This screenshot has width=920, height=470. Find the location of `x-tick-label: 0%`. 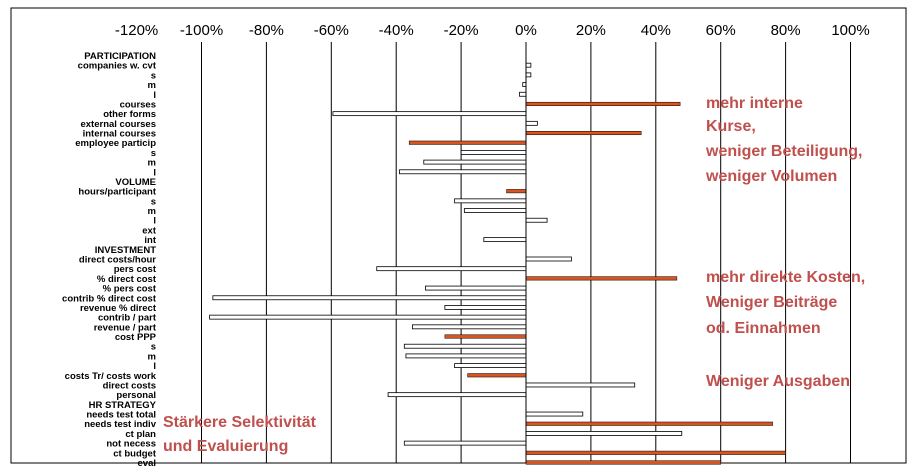

x-tick-label: 0% is located at coordinates (526, 30).